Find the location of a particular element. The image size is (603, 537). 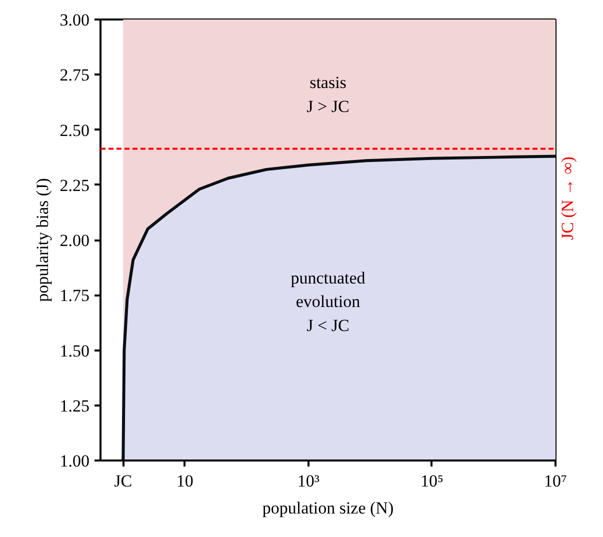

y-axis-title: popularity bias (J) is located at coordinates (42, 240).